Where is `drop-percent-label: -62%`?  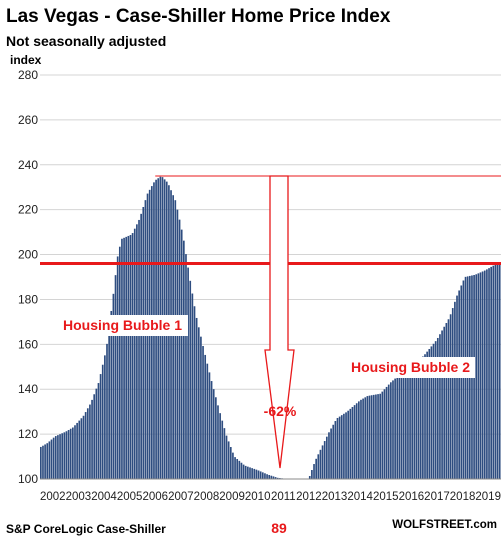 drop-percent-label: -62% is located at coordinates (280, 411).